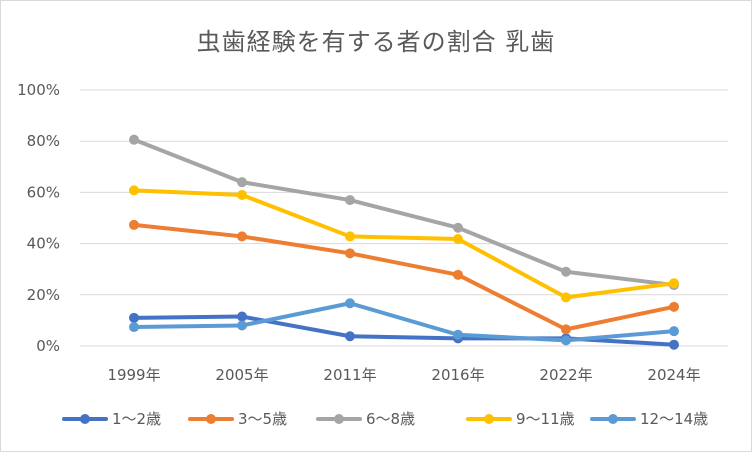 This screenshot has height=452, width=752. Describe the element at coordinates (241, 375) in the screenshot. I see `x-tick-label: 2005年` at that location.